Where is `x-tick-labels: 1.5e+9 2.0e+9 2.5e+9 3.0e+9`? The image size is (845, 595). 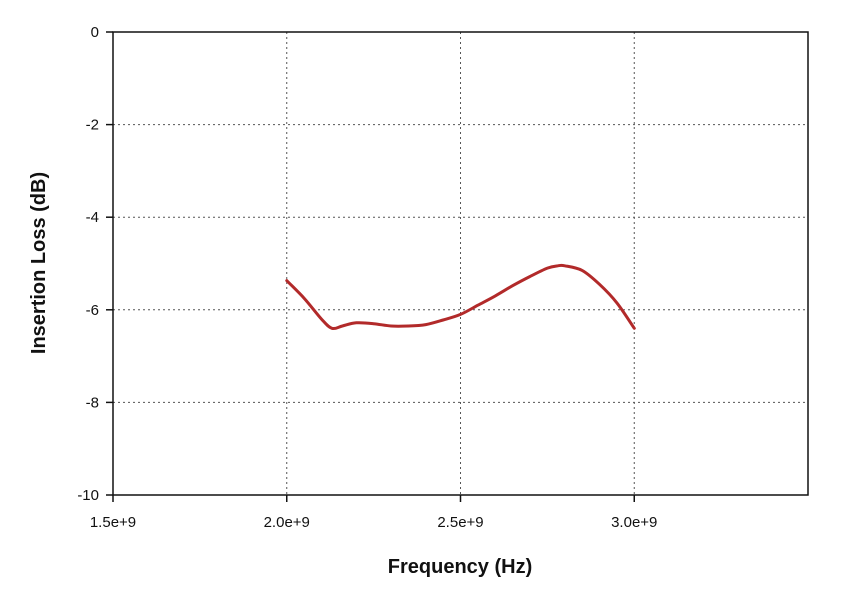 x-tick-labels: 1.5e+9 2.0e+9 2.5e+9 3.0e+9 is located at coordinates (374, 522).